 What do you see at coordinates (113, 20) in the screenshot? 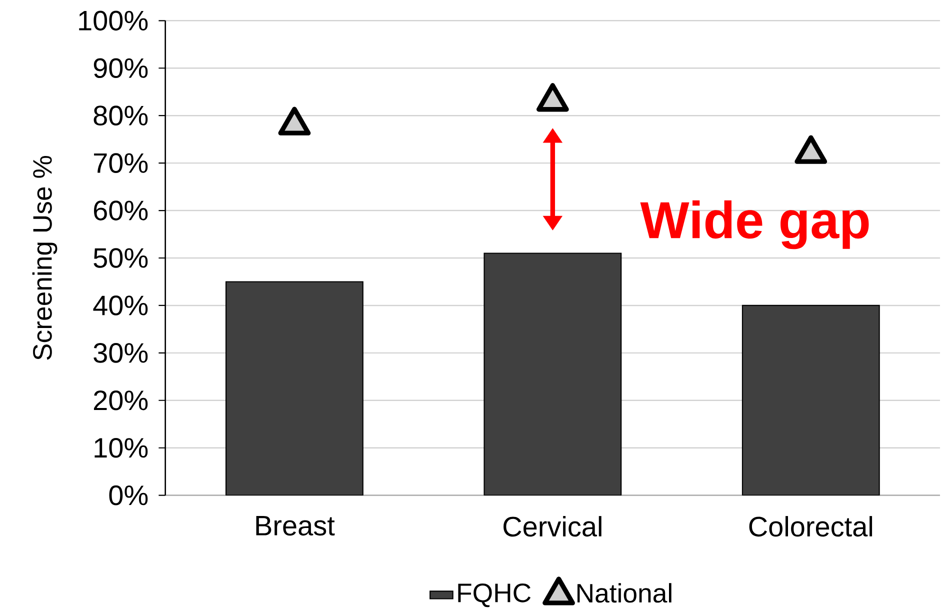
I see `y-tick-label: 100%` at bounding box center [113, 20].